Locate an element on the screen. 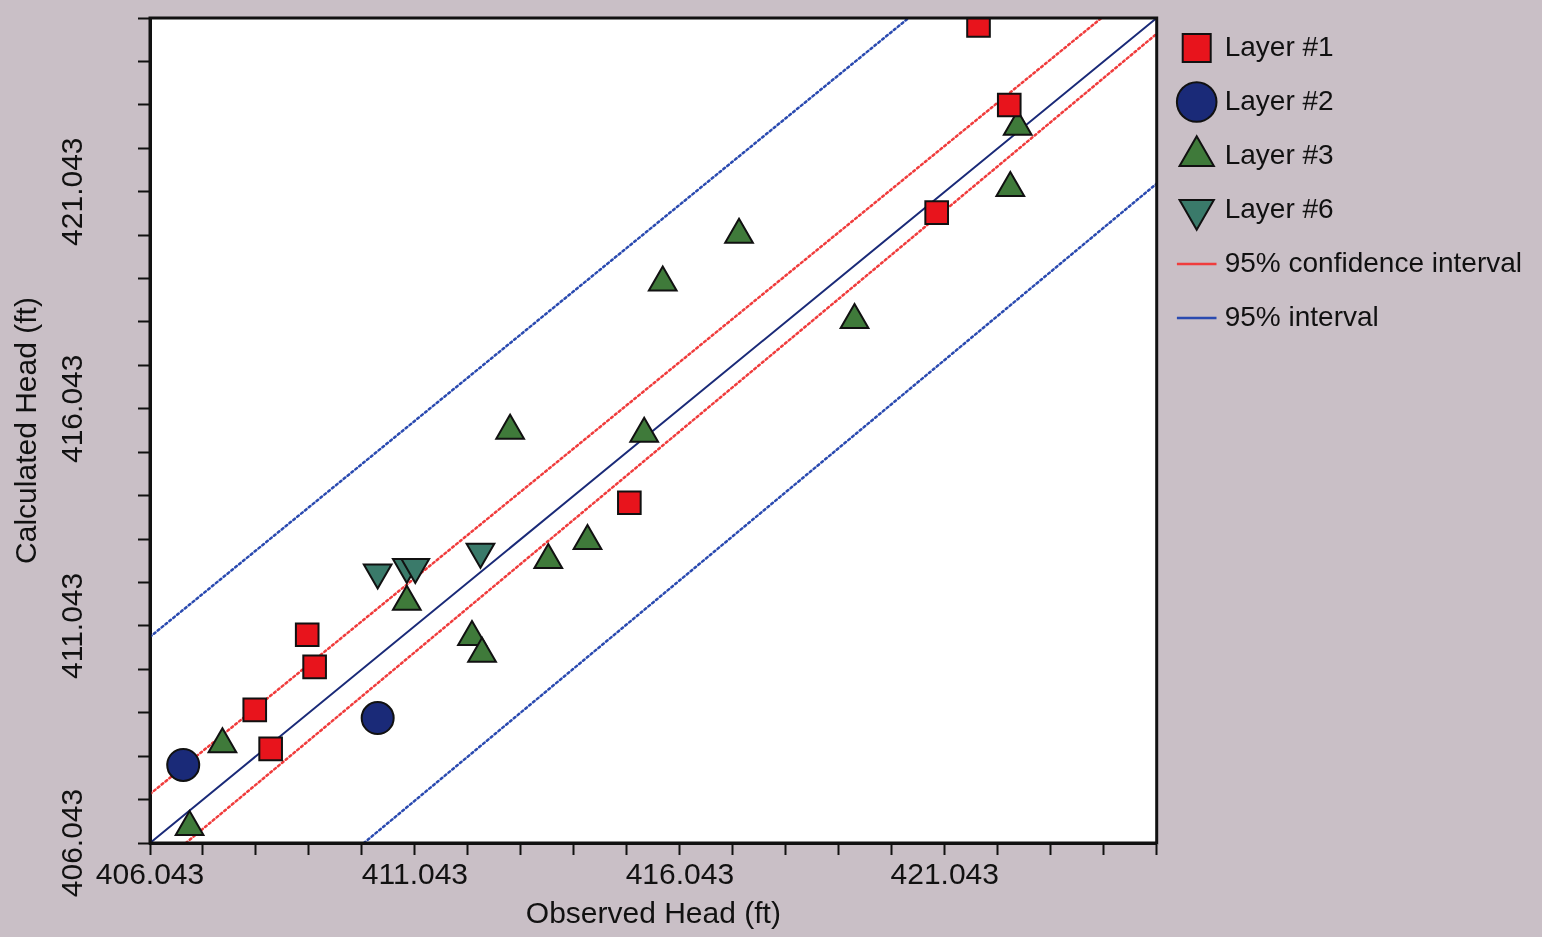  y-tick-label: 421.043 is located at coordinates (72, 191).